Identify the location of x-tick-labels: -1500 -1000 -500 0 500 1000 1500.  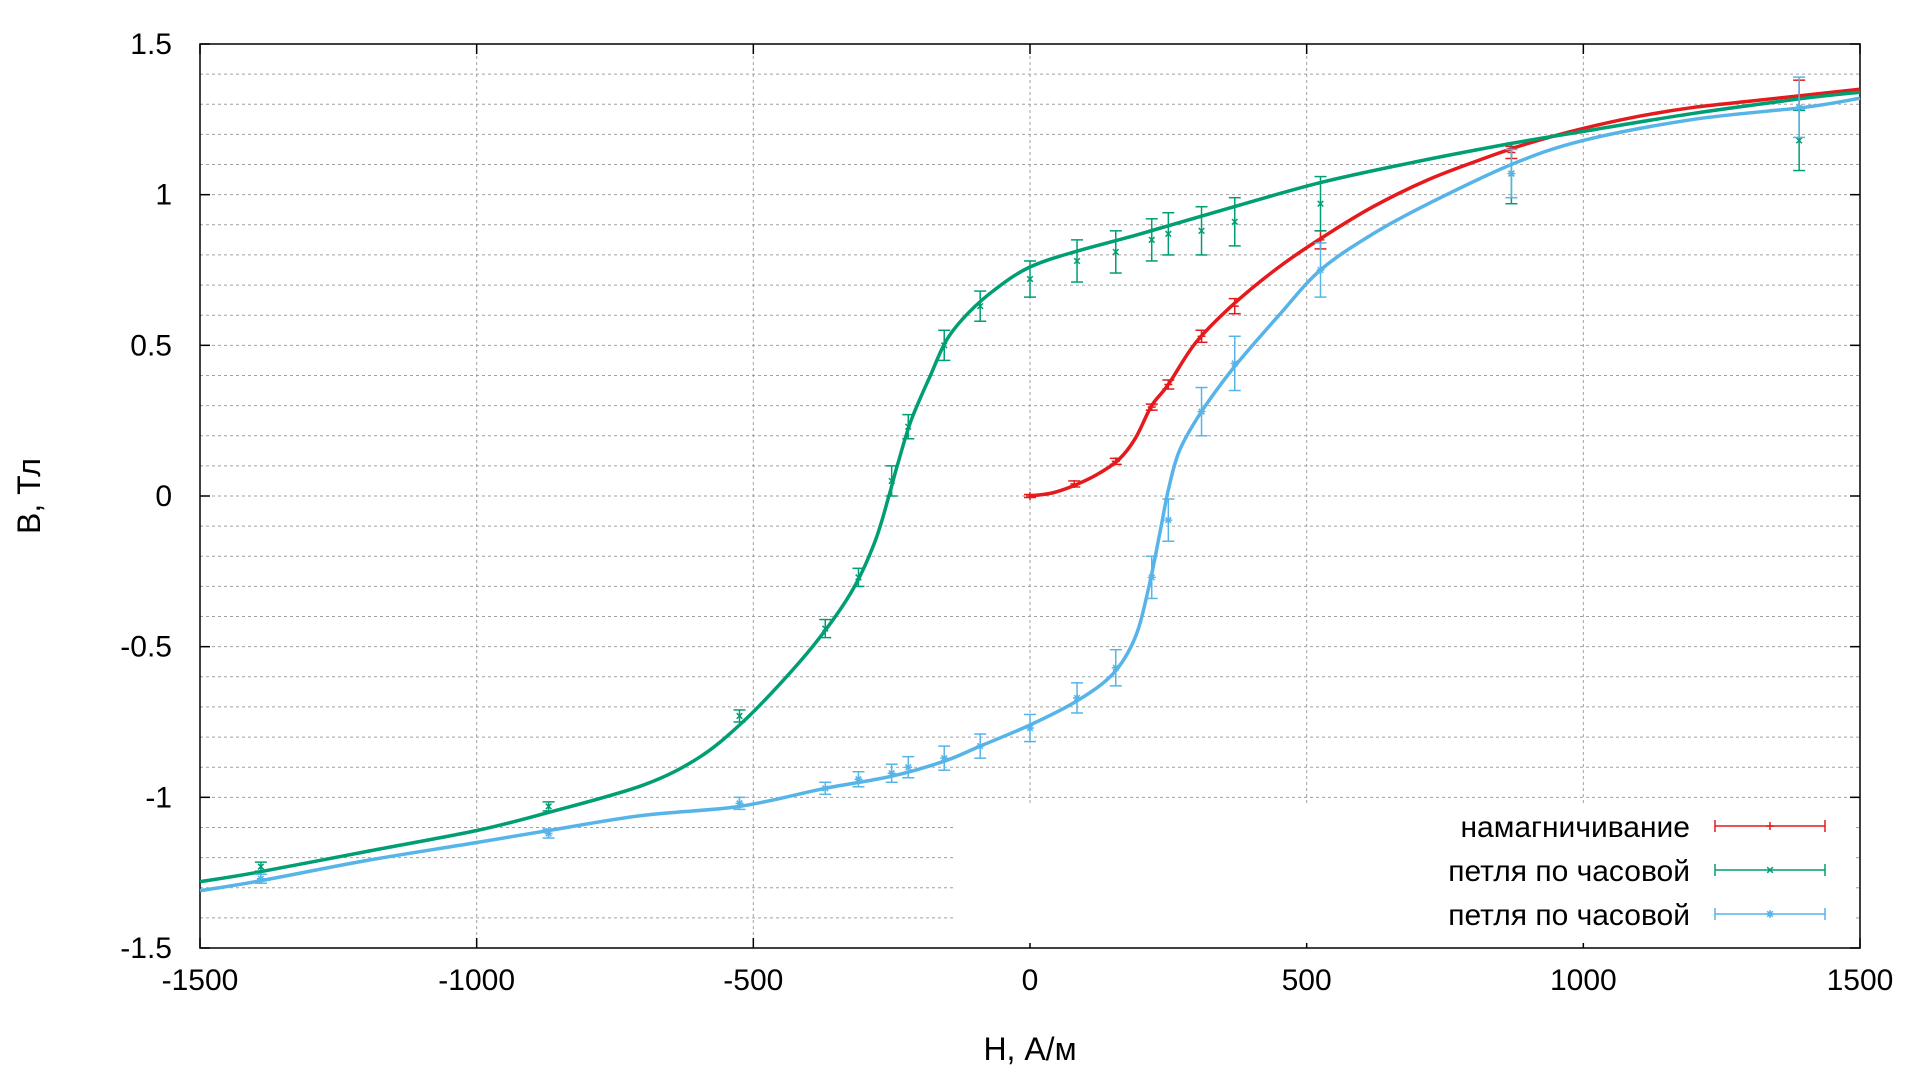
(1028, 980).